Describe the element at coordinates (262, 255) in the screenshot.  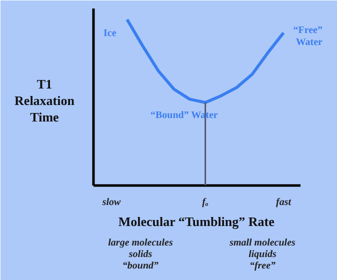
I see `text: small molecules liquids “free”` at that location.